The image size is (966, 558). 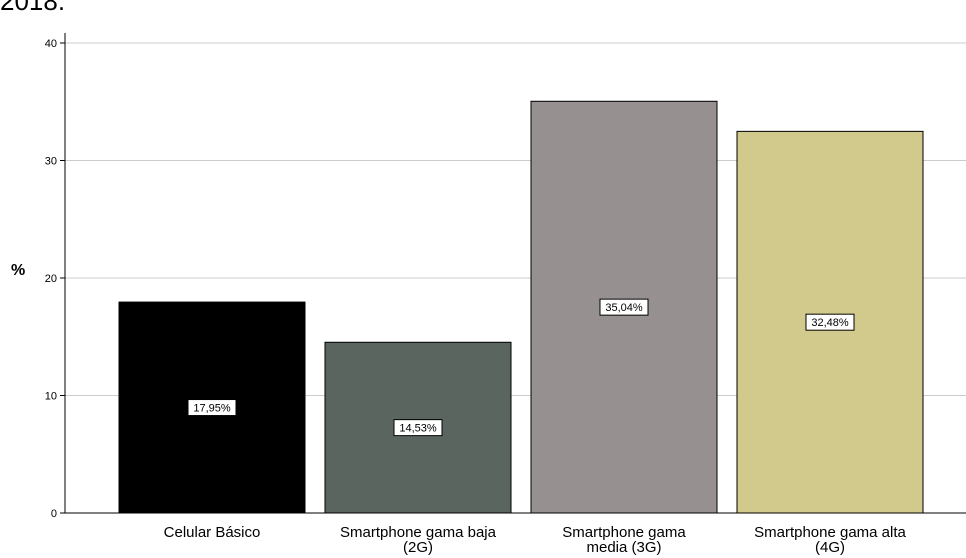 I want to click on y-axis-label: %, so click(x=18, y=270).